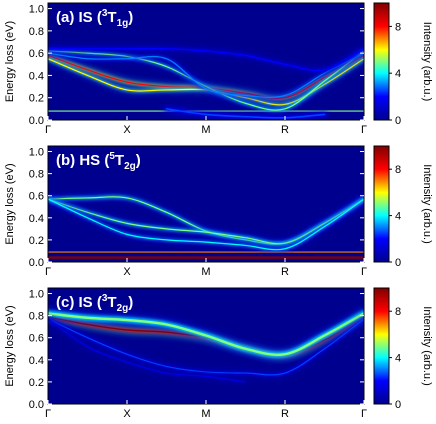 Image resolution: width=436 pixels, height=424 pixels. What do you see at coordinates (94, 18) in the screenshot?
I see `panel-title: (a) IS (3T1g)` at bounding box center [94, 18].